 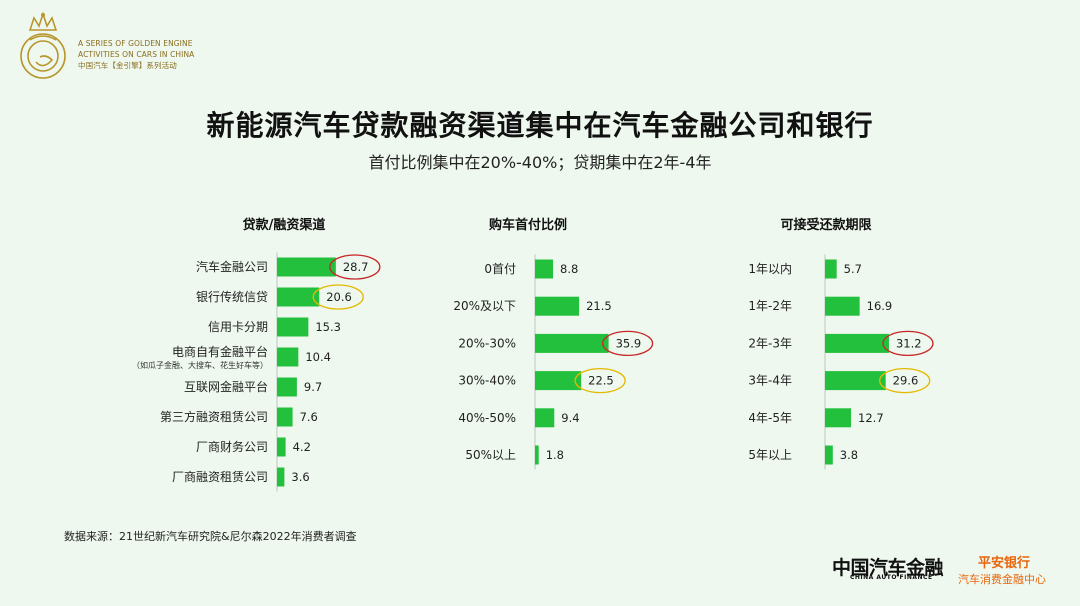 What do you see at coordinates (500, 269) in the screenshot?
I see `category-label: 0首付` at bounding box center [500, 269].